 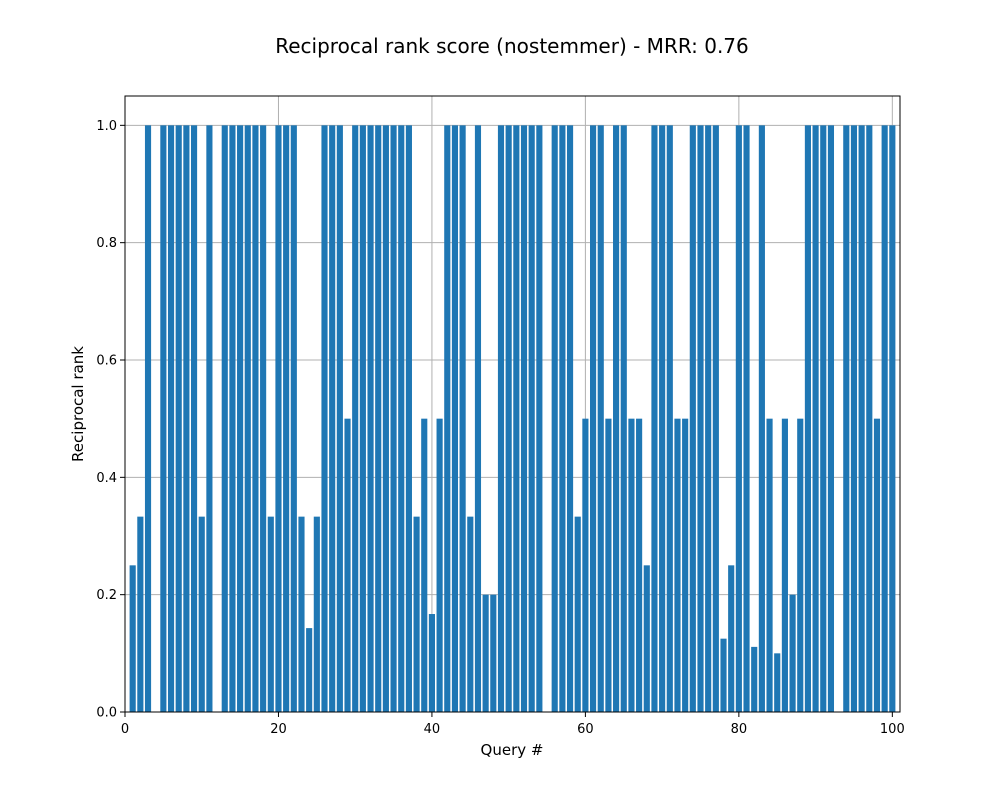 What do you see at coordinates (110, 420) in the screenshot?
I see `y-axis: 0.0 0.2 0.4 0.6 0.8 1.0` at bounding box center [110, 420].